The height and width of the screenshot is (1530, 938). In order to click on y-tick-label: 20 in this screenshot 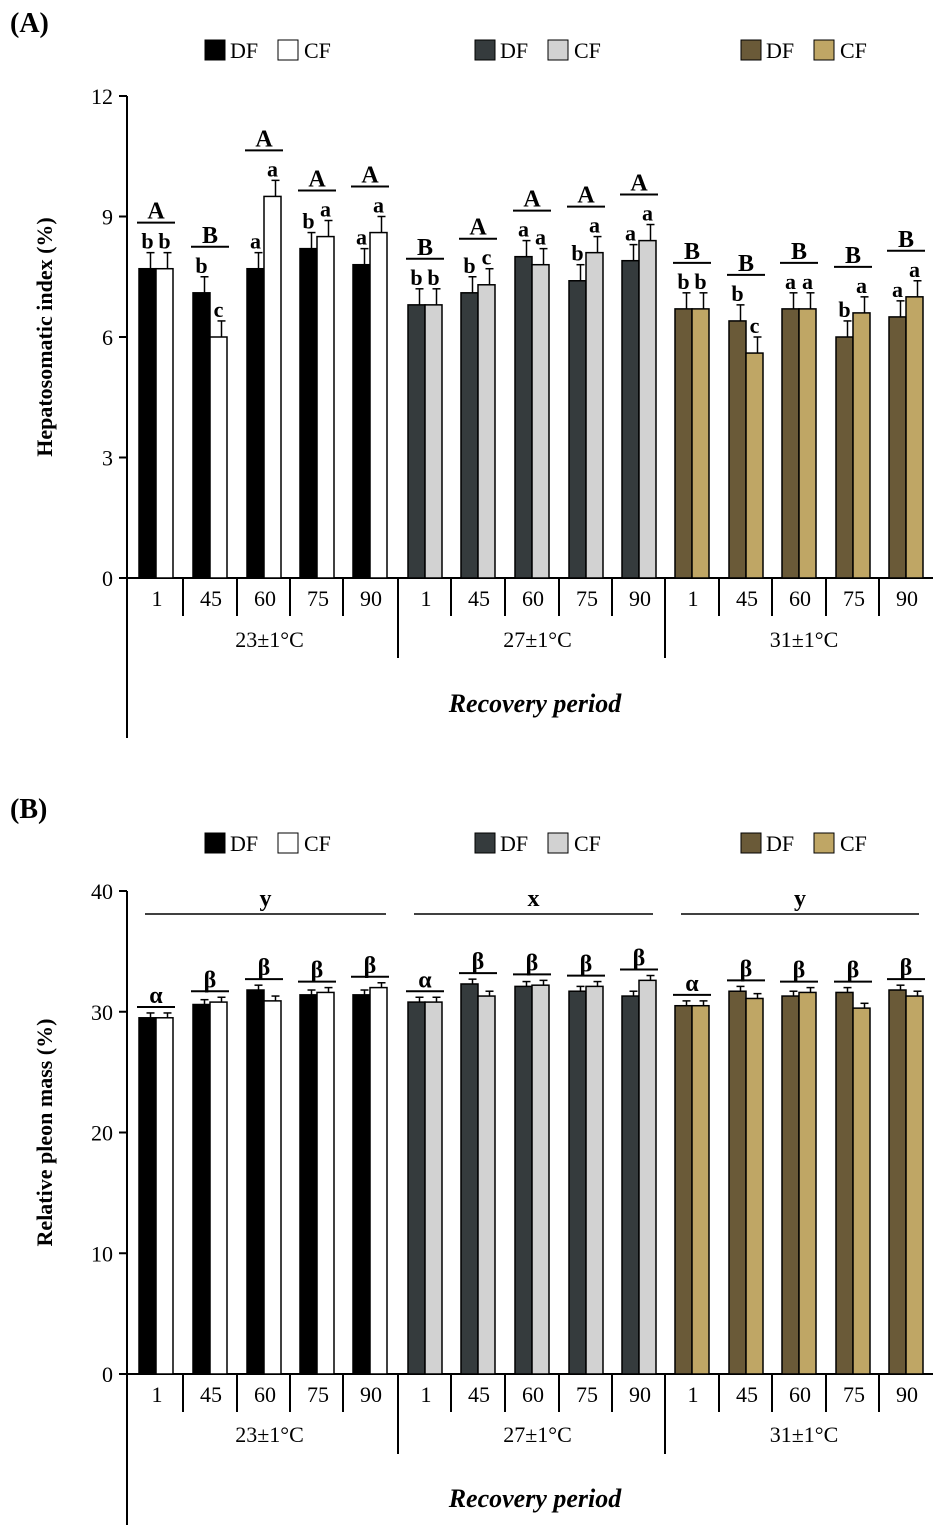, I will do `click(102, 1133)`.